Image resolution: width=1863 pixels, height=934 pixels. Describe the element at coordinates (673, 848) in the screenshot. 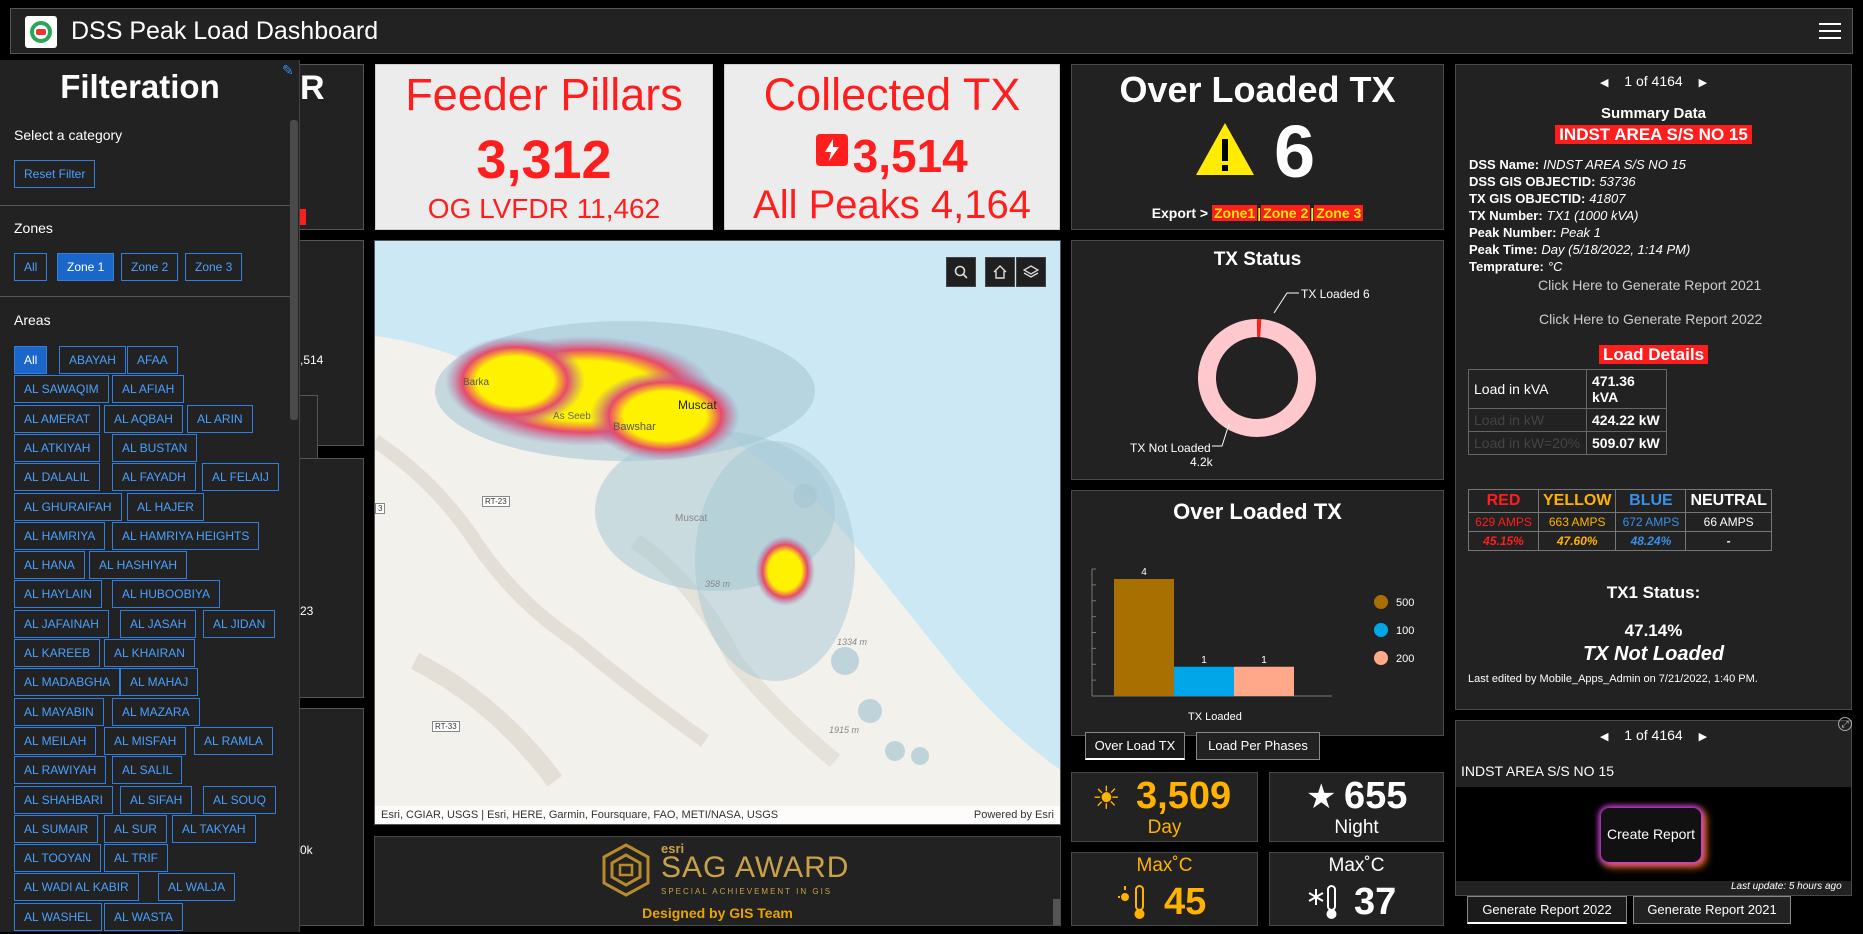

I see `esri-label: esri` at that location.